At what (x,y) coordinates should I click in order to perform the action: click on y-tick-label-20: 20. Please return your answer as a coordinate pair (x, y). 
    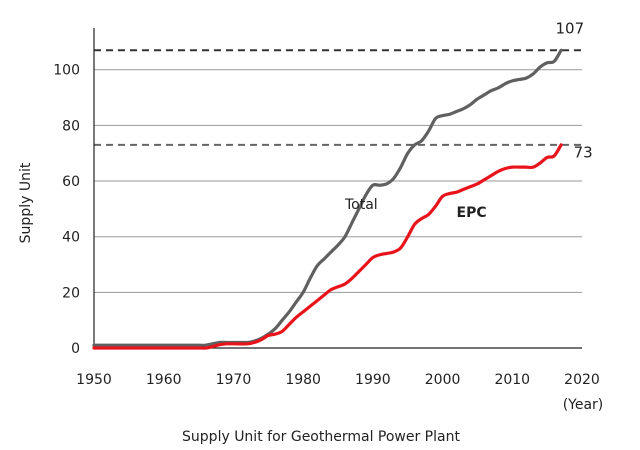
    Looking at the image, I should click on (71, 293).